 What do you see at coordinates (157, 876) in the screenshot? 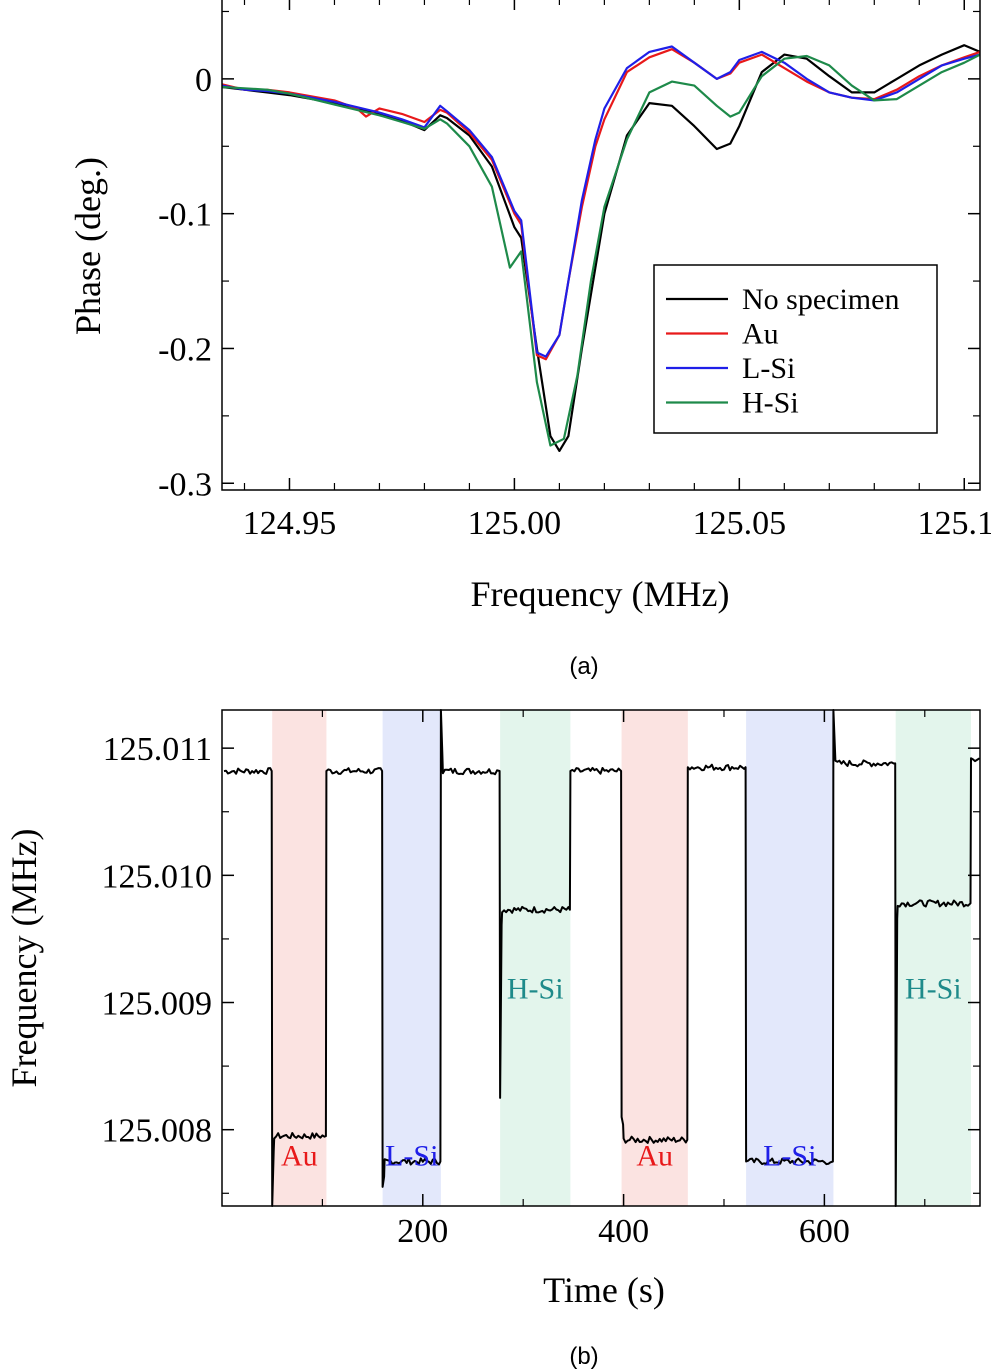
I see `y-tick-label: 125.010` at bounding box center [157, 876].